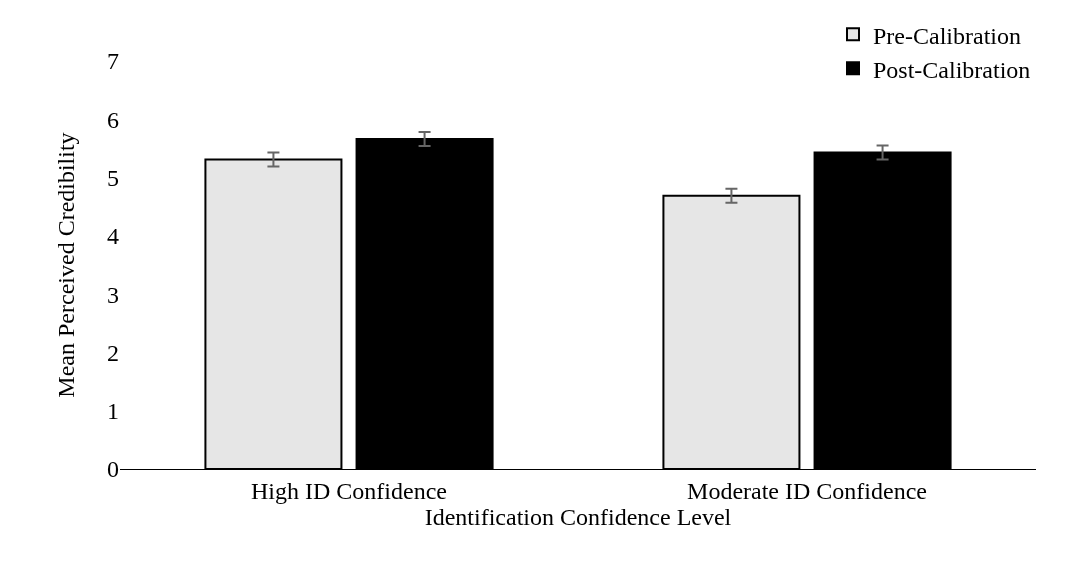 Image resolution: width=1076 pixels, height=569 pixels. What do you see at coordinates (113, 119) in the screenshot?
I see `y-tick-label: 6` at bounding box center [113, 119].